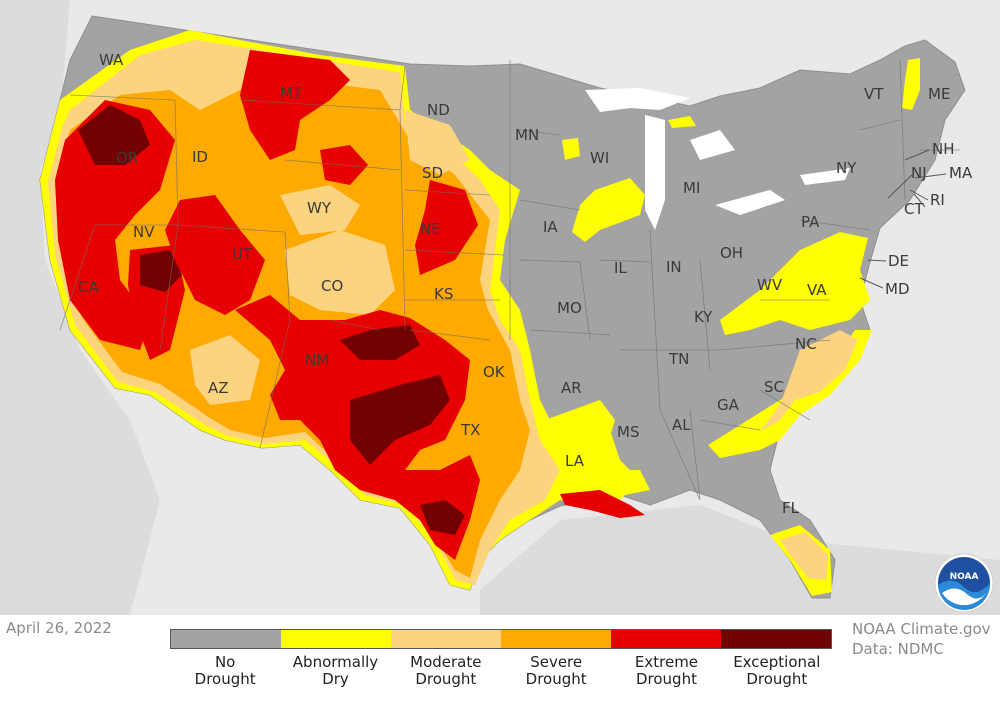  Describe the element at coordinates (571, 388) in the screenshot. I see `state-label-ar: AR` at that location.